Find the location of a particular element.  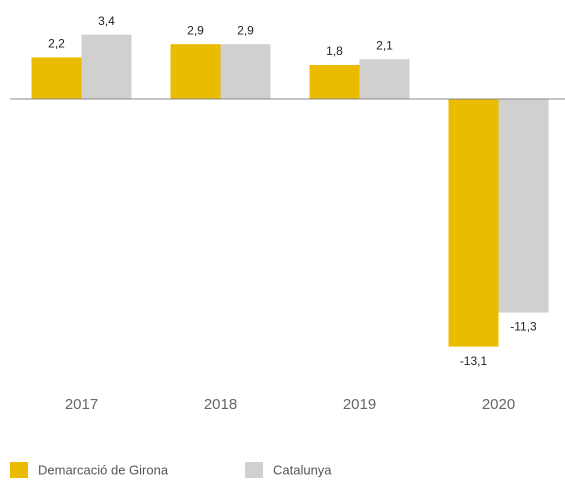

value-label: 2,1 is located at coordinates (384, 45).